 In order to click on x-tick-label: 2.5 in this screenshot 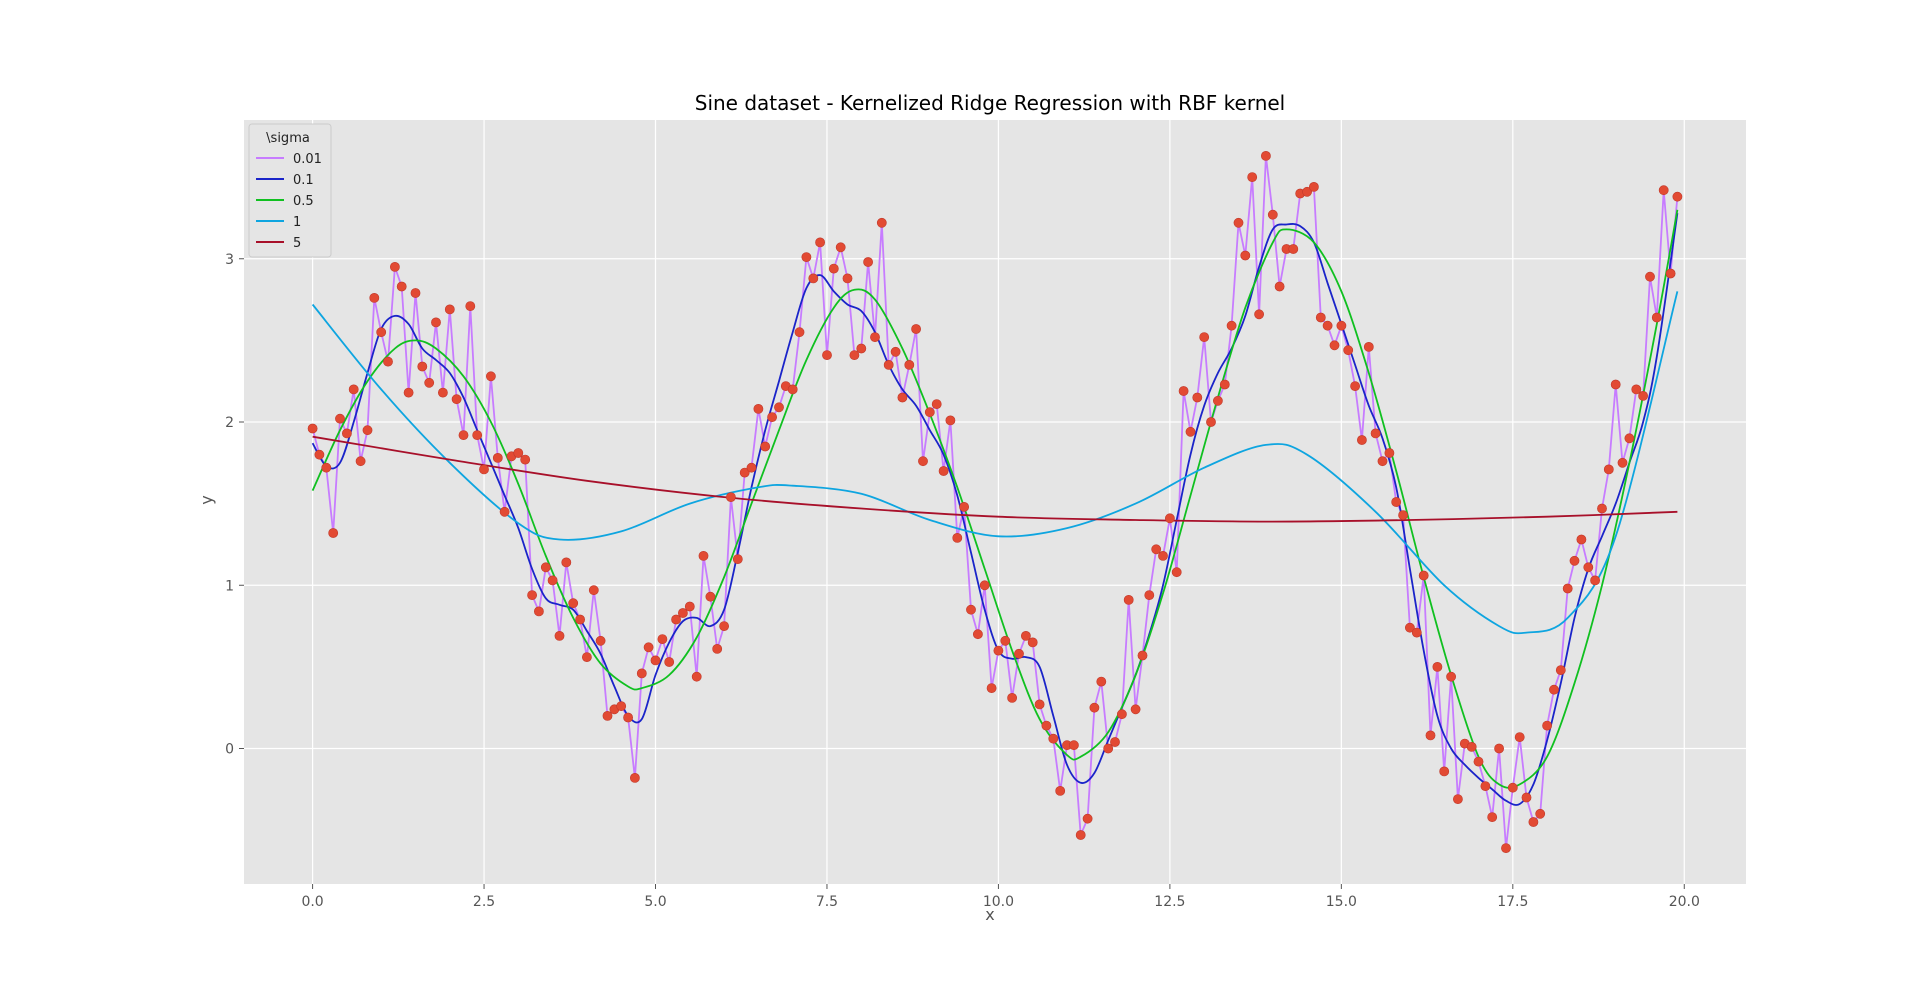, I will do `click(484, 902)`.